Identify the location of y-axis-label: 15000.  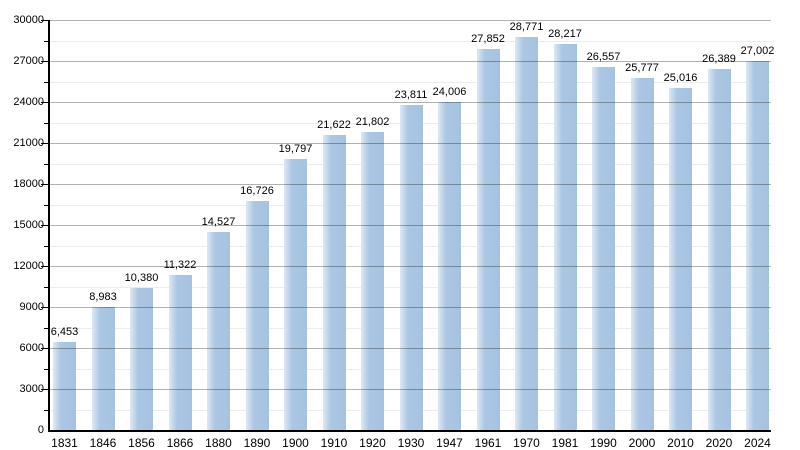
(28, 225).